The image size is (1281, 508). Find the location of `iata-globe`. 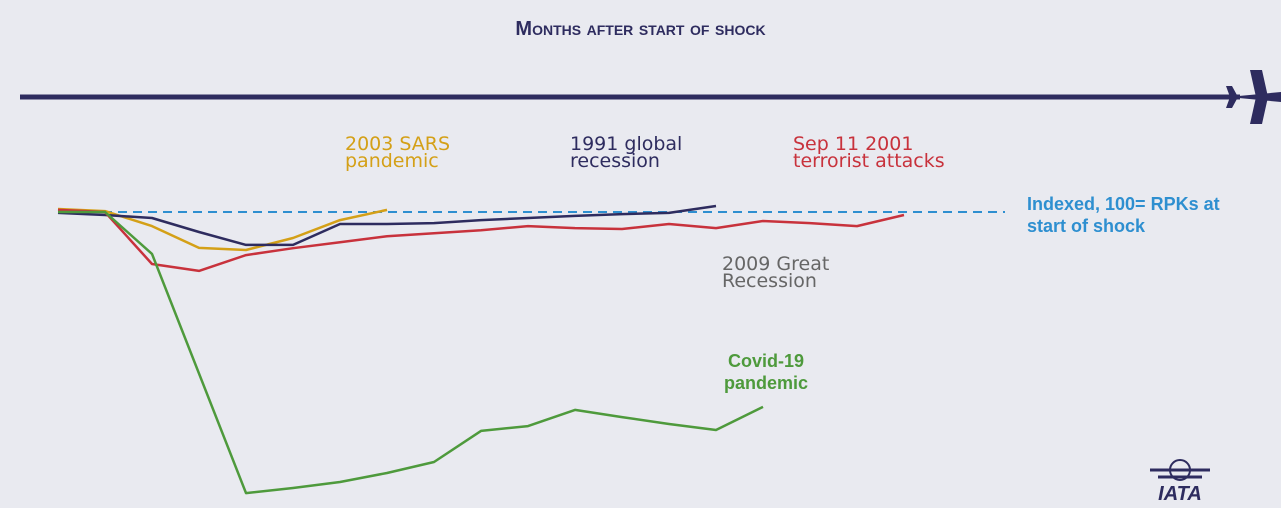

iata-globe is located at coordinates (1180, 470).